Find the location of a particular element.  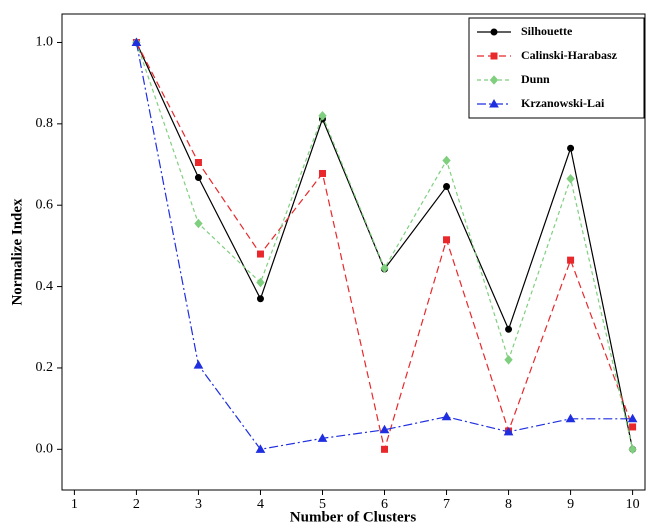

x-axis-label: Number of Clusters is located at coordinates (353, 517).